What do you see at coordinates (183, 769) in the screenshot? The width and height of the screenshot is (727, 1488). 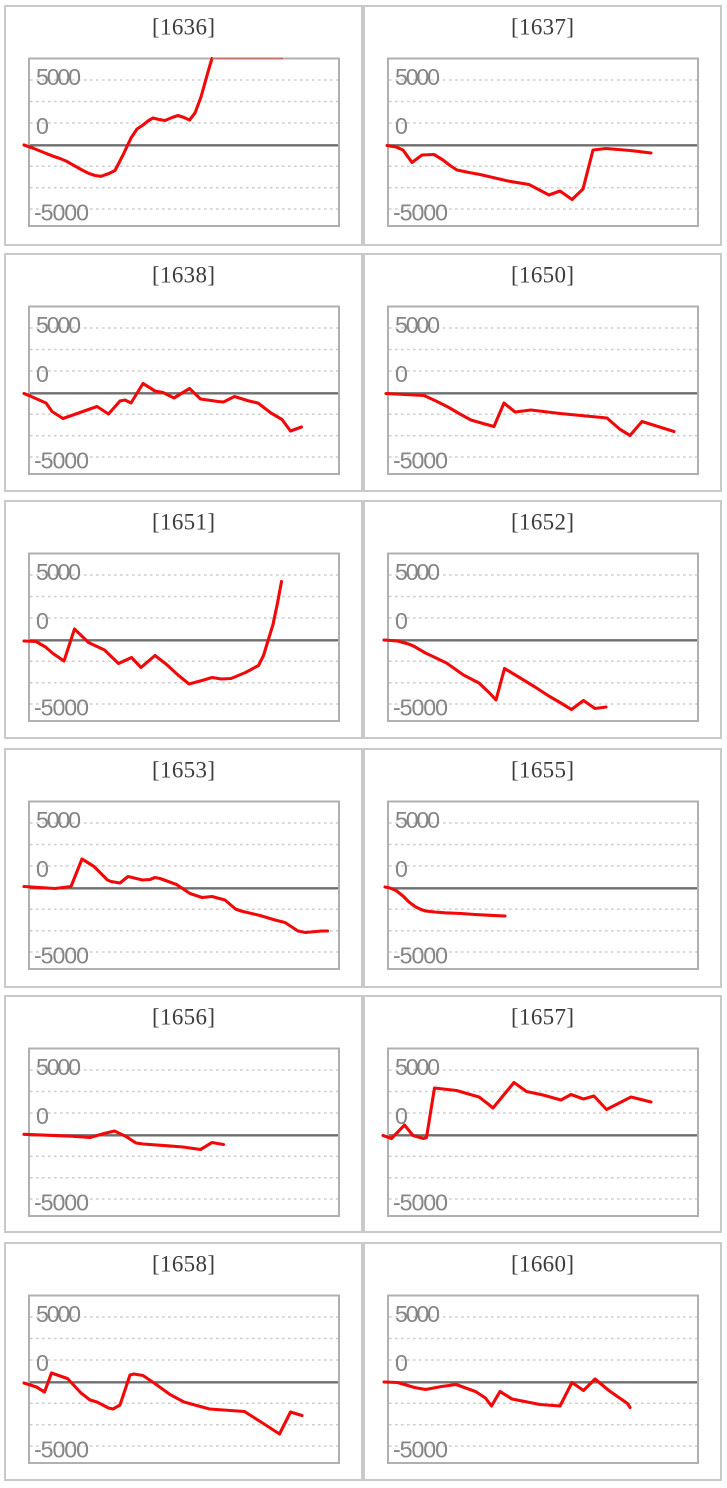 I see `svg-text: [1653]` at bounding box center [183, 769].